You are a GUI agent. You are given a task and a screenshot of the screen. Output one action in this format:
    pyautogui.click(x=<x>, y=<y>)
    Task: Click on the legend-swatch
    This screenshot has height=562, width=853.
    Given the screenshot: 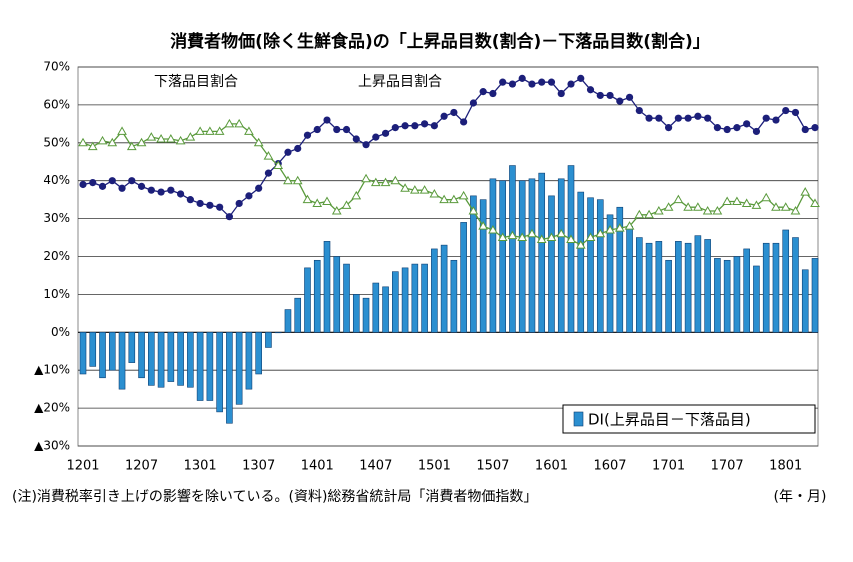 What is the action you would take?
    pyautogui.click(x=578, y=419)
    